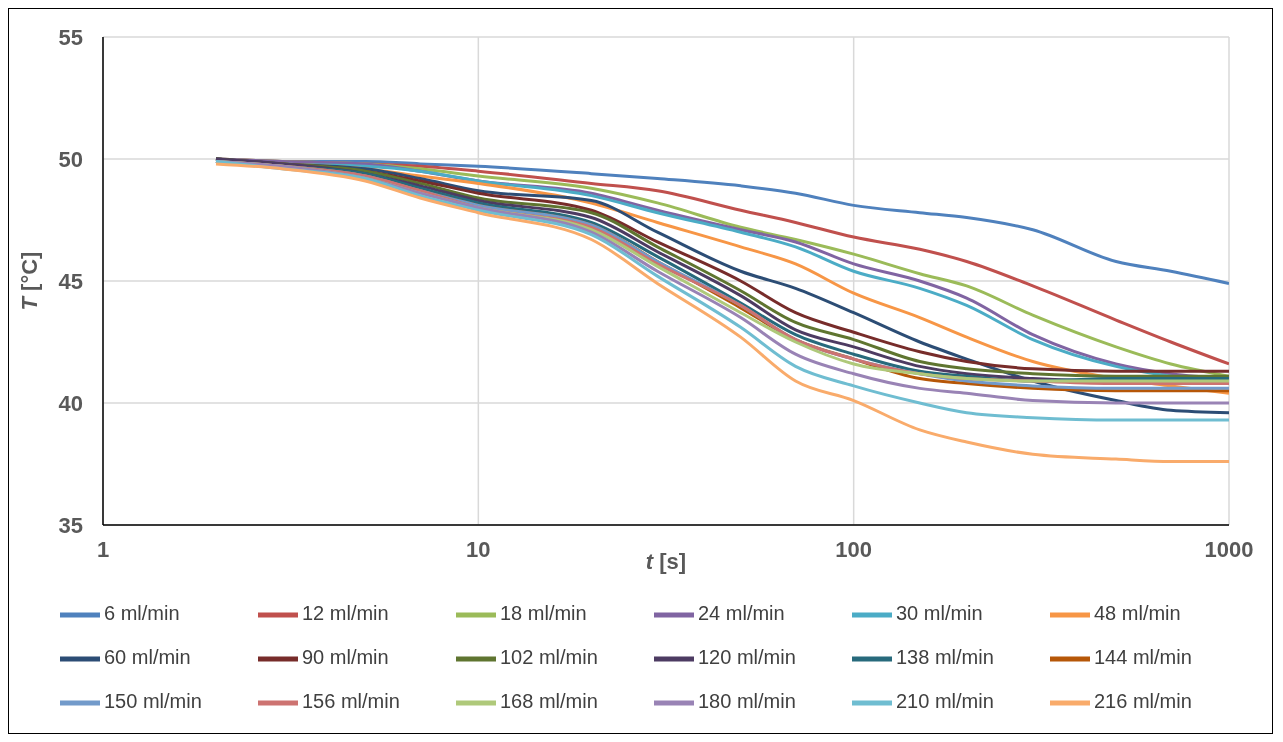 This screenshot has width=1283, height=742. What do you see at coordinates (345, 613) in the screenshot?
I see `legend-label: 12 ml/min` at bounding box center [345, 613].